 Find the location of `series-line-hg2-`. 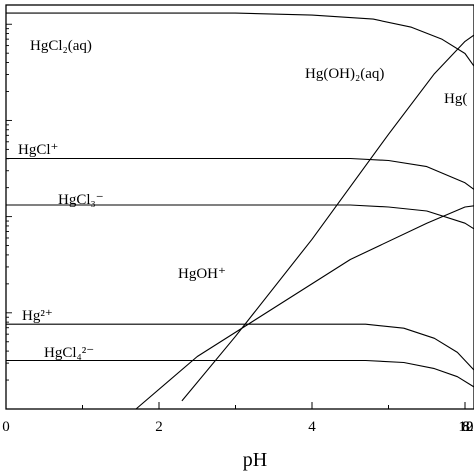

series-line-hg2- is located at coordinates (240, 347).